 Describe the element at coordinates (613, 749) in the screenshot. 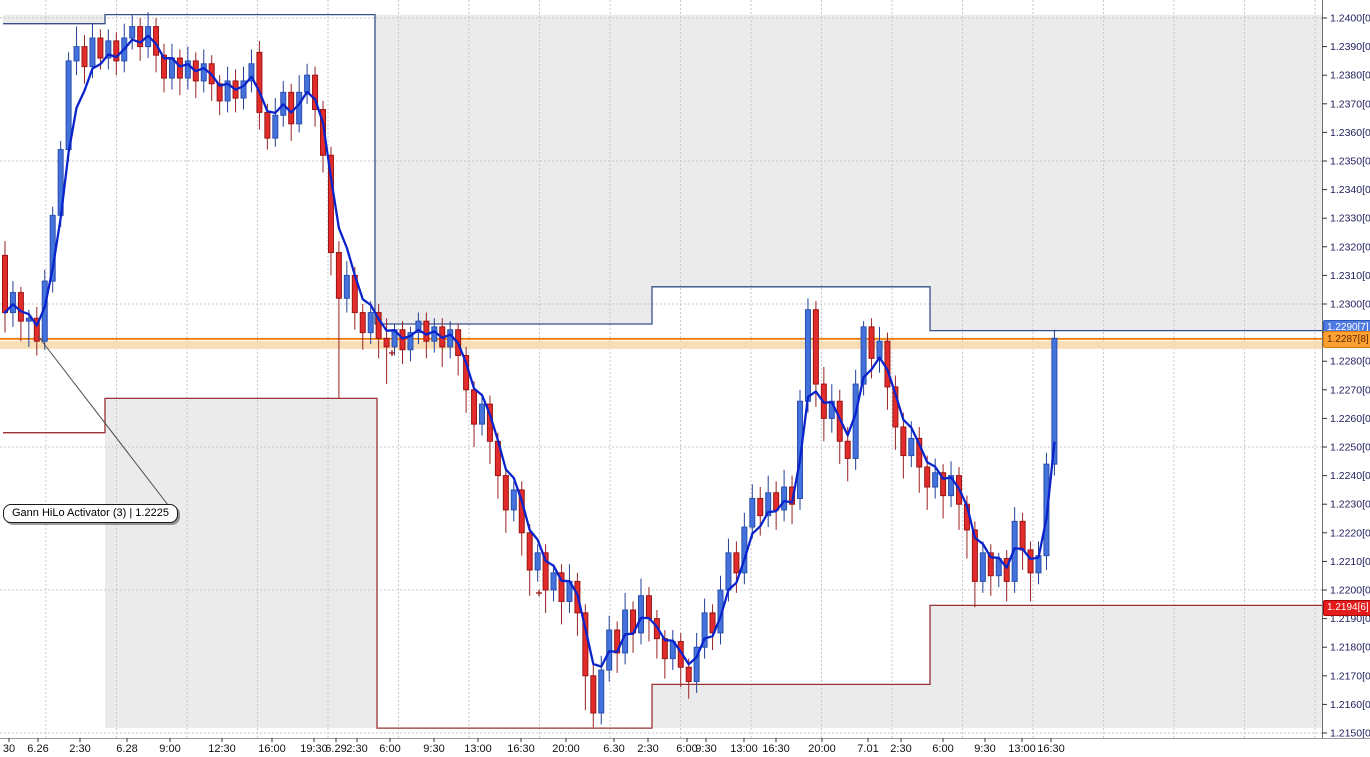

I see `x-axis-label: 6.30` at that location.